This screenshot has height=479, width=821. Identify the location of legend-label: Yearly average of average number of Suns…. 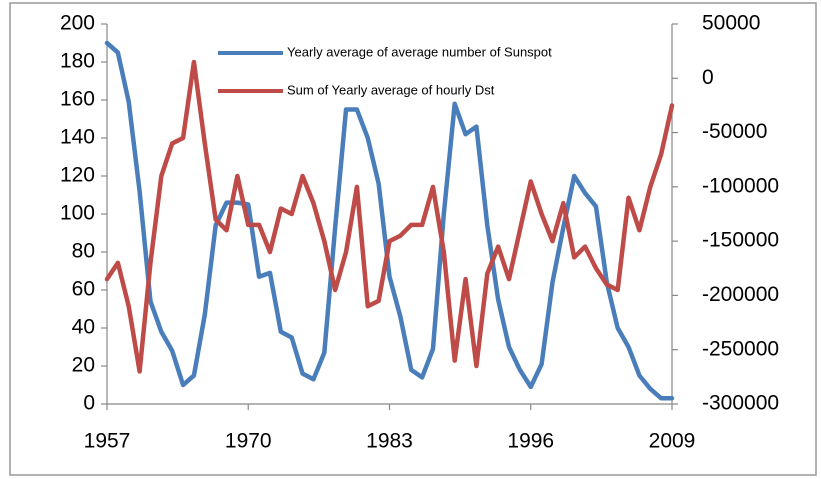
(419, 51).